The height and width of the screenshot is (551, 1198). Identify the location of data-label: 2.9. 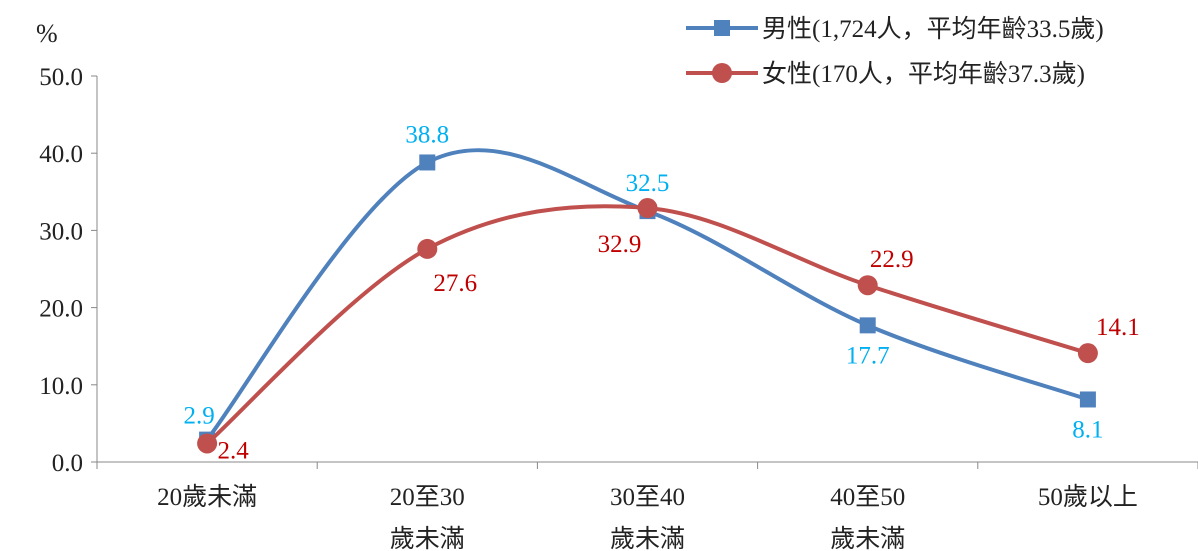
(198, 416).